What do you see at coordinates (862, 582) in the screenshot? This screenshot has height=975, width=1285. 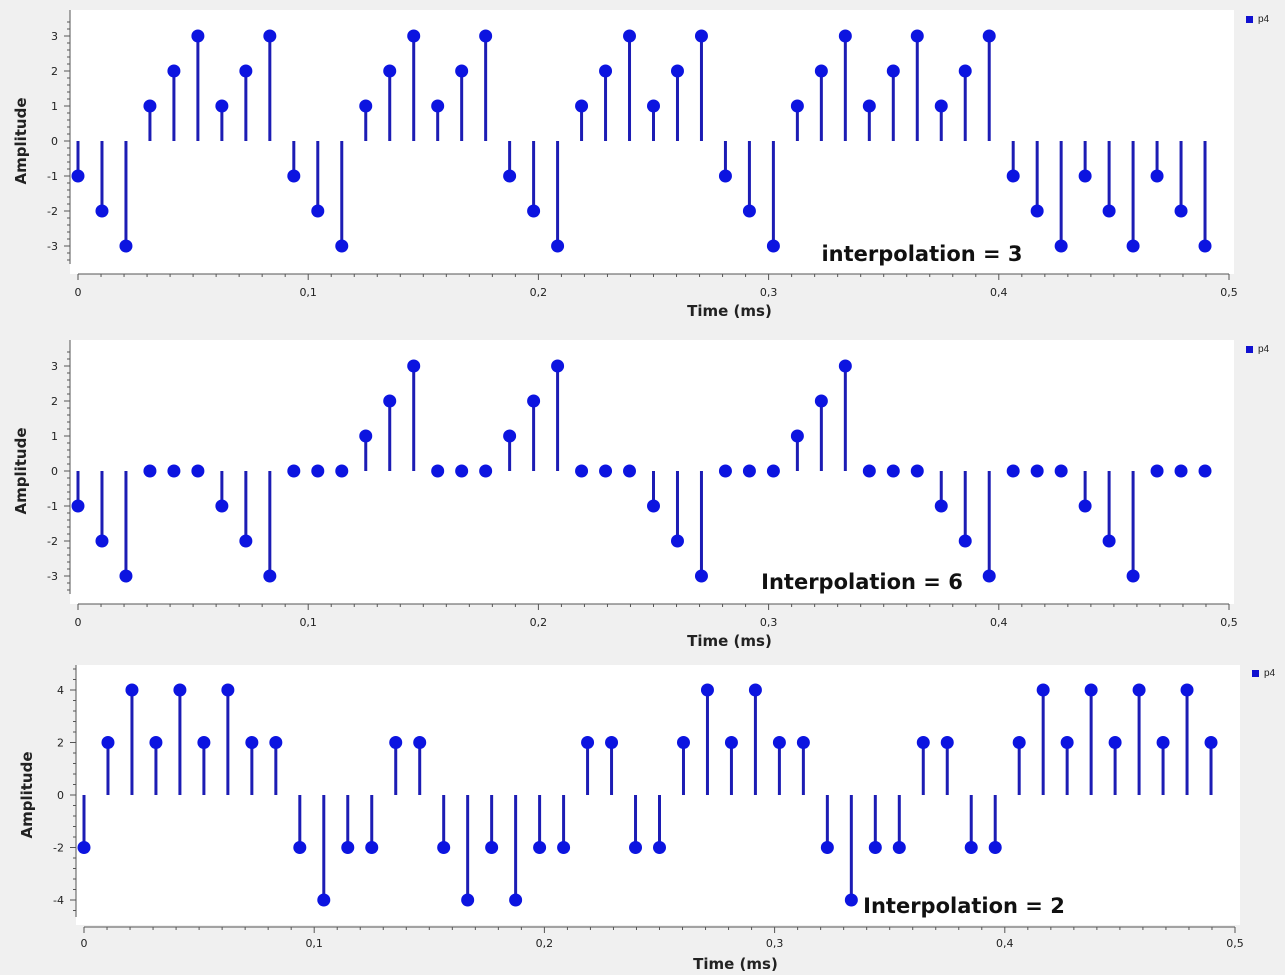 I see `interpolation-annotation: Interpolation = 6` at bounding box center [862, 582].